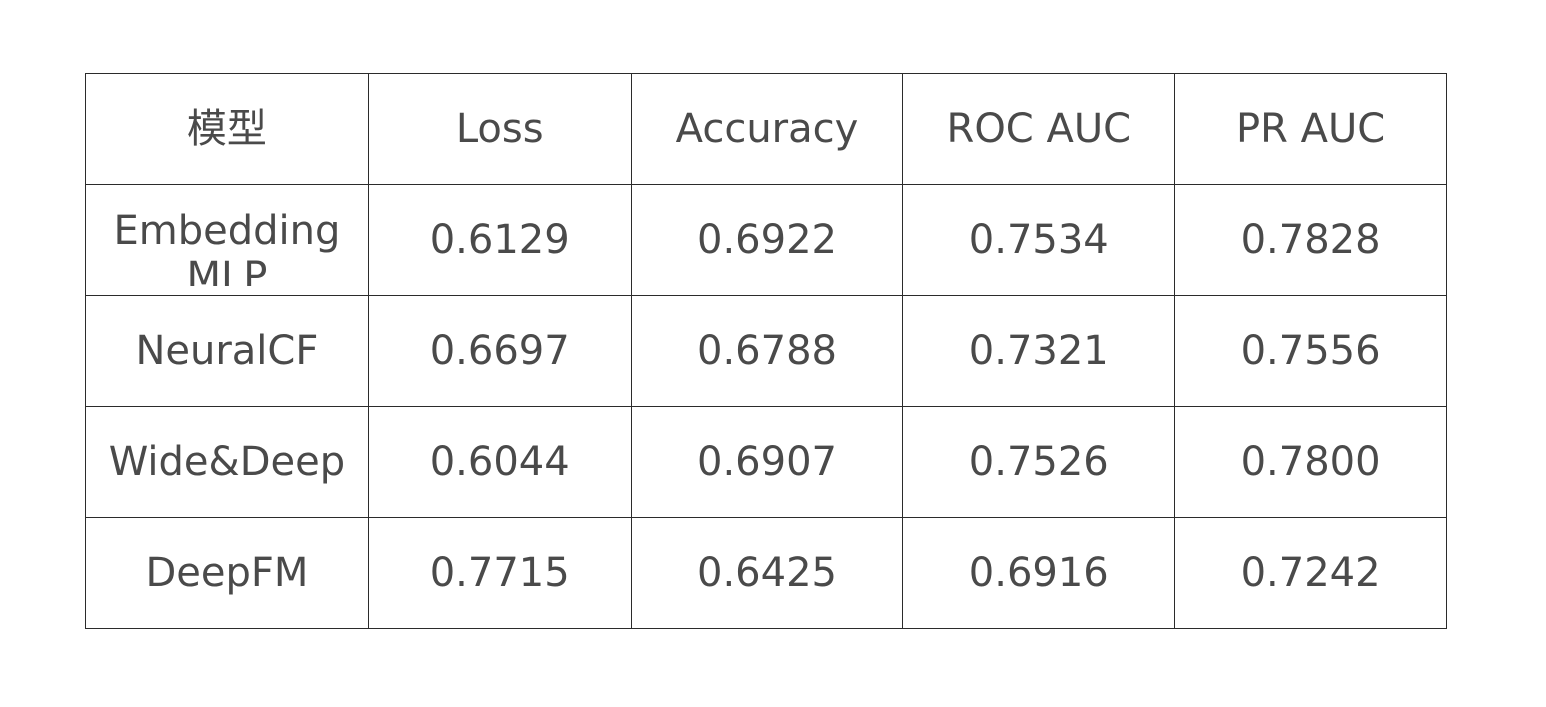 The image size is (1546, 707). Describe the element at coordinates (227, 247) in the screenshot. I see `model-name: Embedding MLP` at that location.